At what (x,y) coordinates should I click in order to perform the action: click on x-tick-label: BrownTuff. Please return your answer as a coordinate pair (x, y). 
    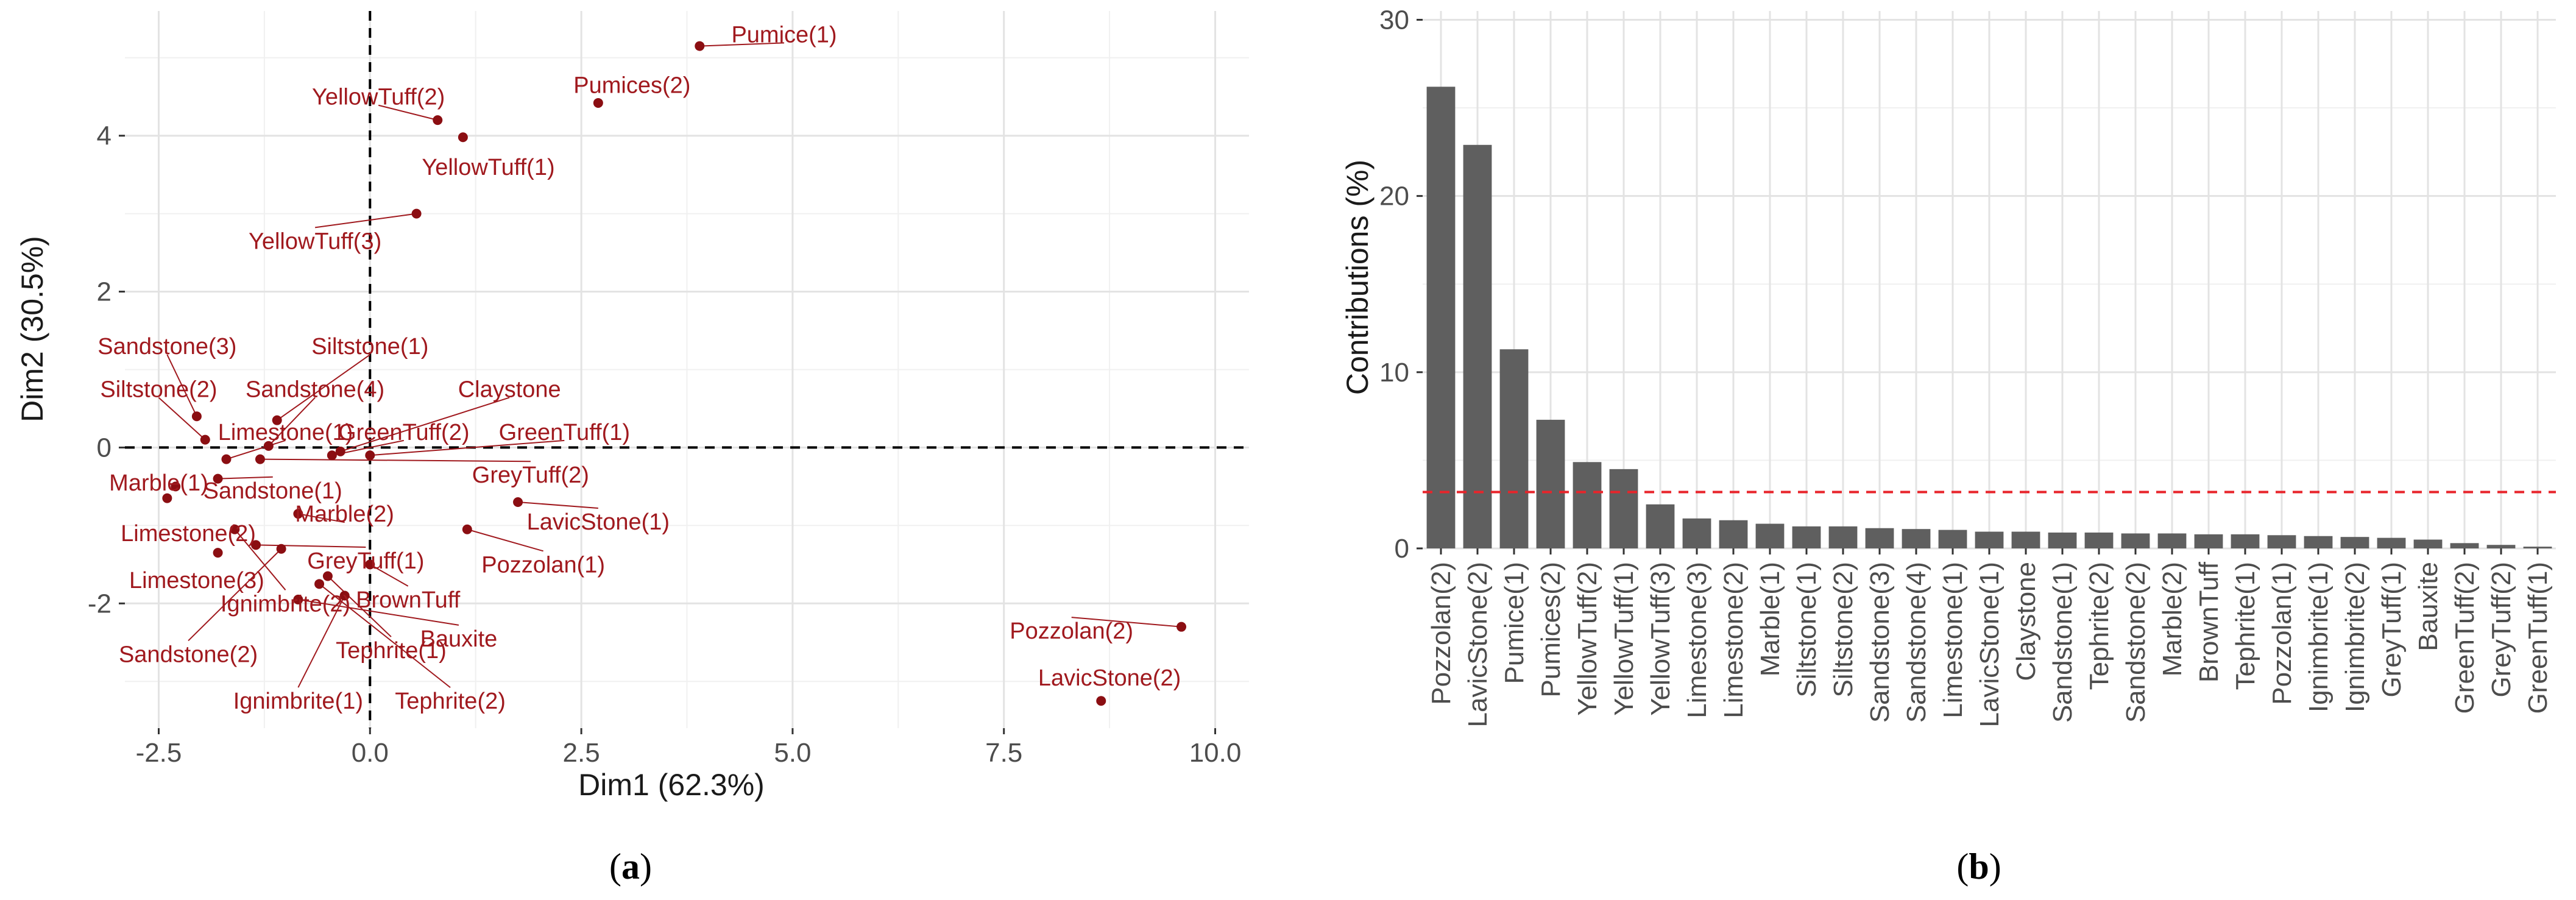
    Looking at the image, I should click on (2209, 622).